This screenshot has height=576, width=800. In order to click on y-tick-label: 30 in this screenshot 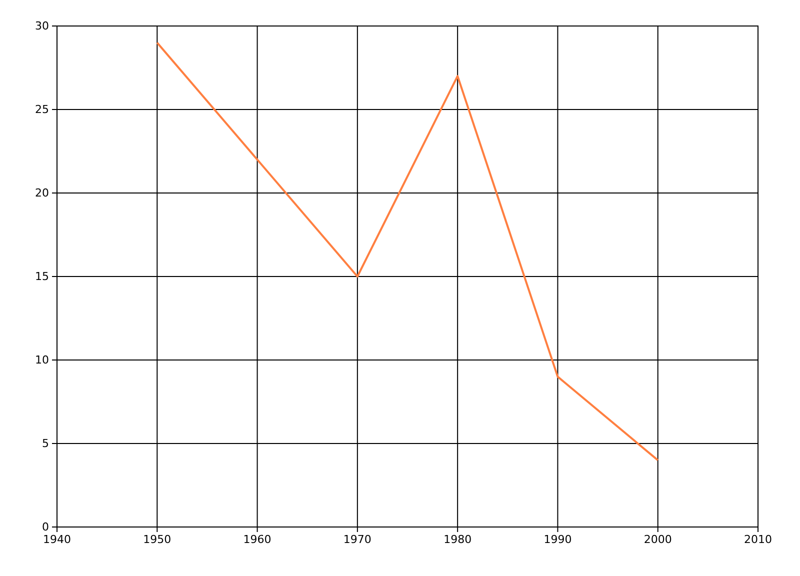, I will do `click(42, 26)`.